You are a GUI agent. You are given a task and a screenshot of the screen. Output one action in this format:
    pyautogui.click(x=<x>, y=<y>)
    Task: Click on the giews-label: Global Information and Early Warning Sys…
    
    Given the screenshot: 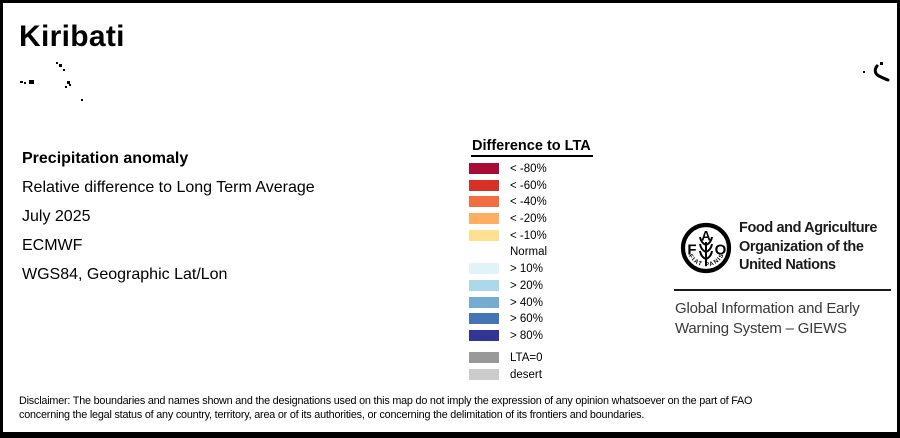 What is the action you would take?
    pyautogui.click(x=767, y=318)
    